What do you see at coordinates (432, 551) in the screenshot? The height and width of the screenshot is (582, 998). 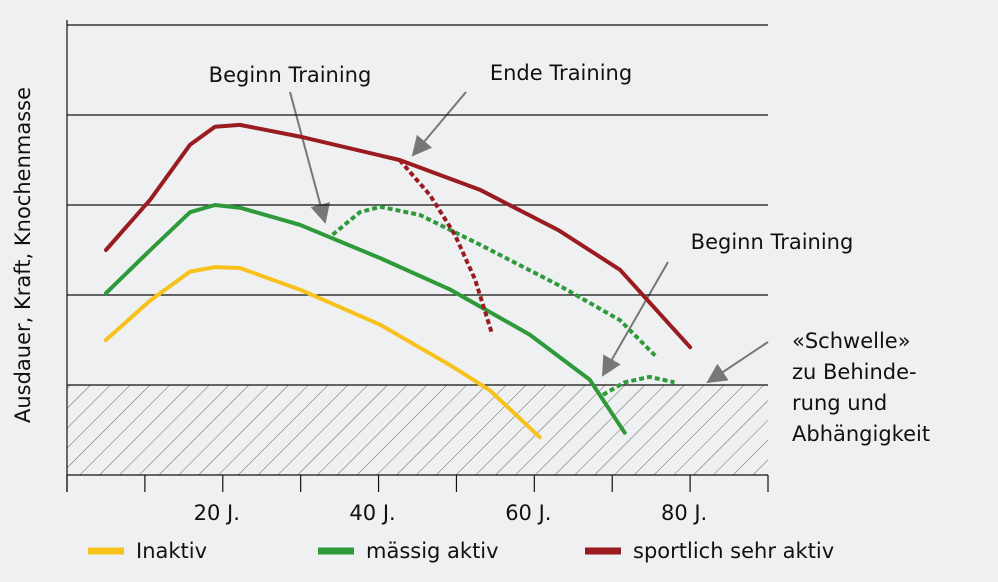 I see `legend-label: mässig aktiv` at bounding box center [432, 551].